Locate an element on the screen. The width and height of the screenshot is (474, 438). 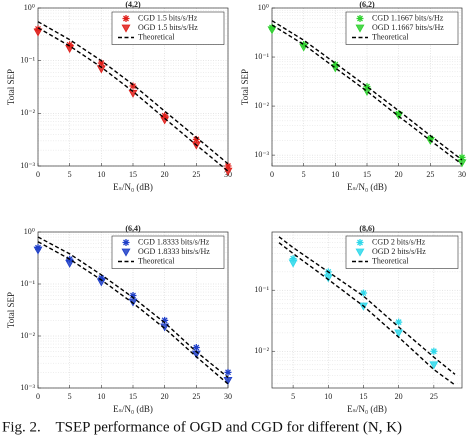
legend-label: CGD 1.5 bits/s/Hz is located at coordinates (168, 17).